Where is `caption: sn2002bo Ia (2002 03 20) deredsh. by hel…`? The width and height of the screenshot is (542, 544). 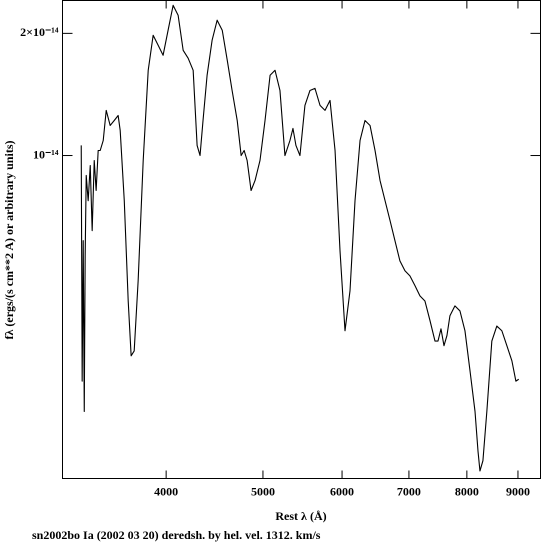 caption: sn2002bo Ia (2002 03 20) deredsh. by hel… is located at coordinates (176, 535).